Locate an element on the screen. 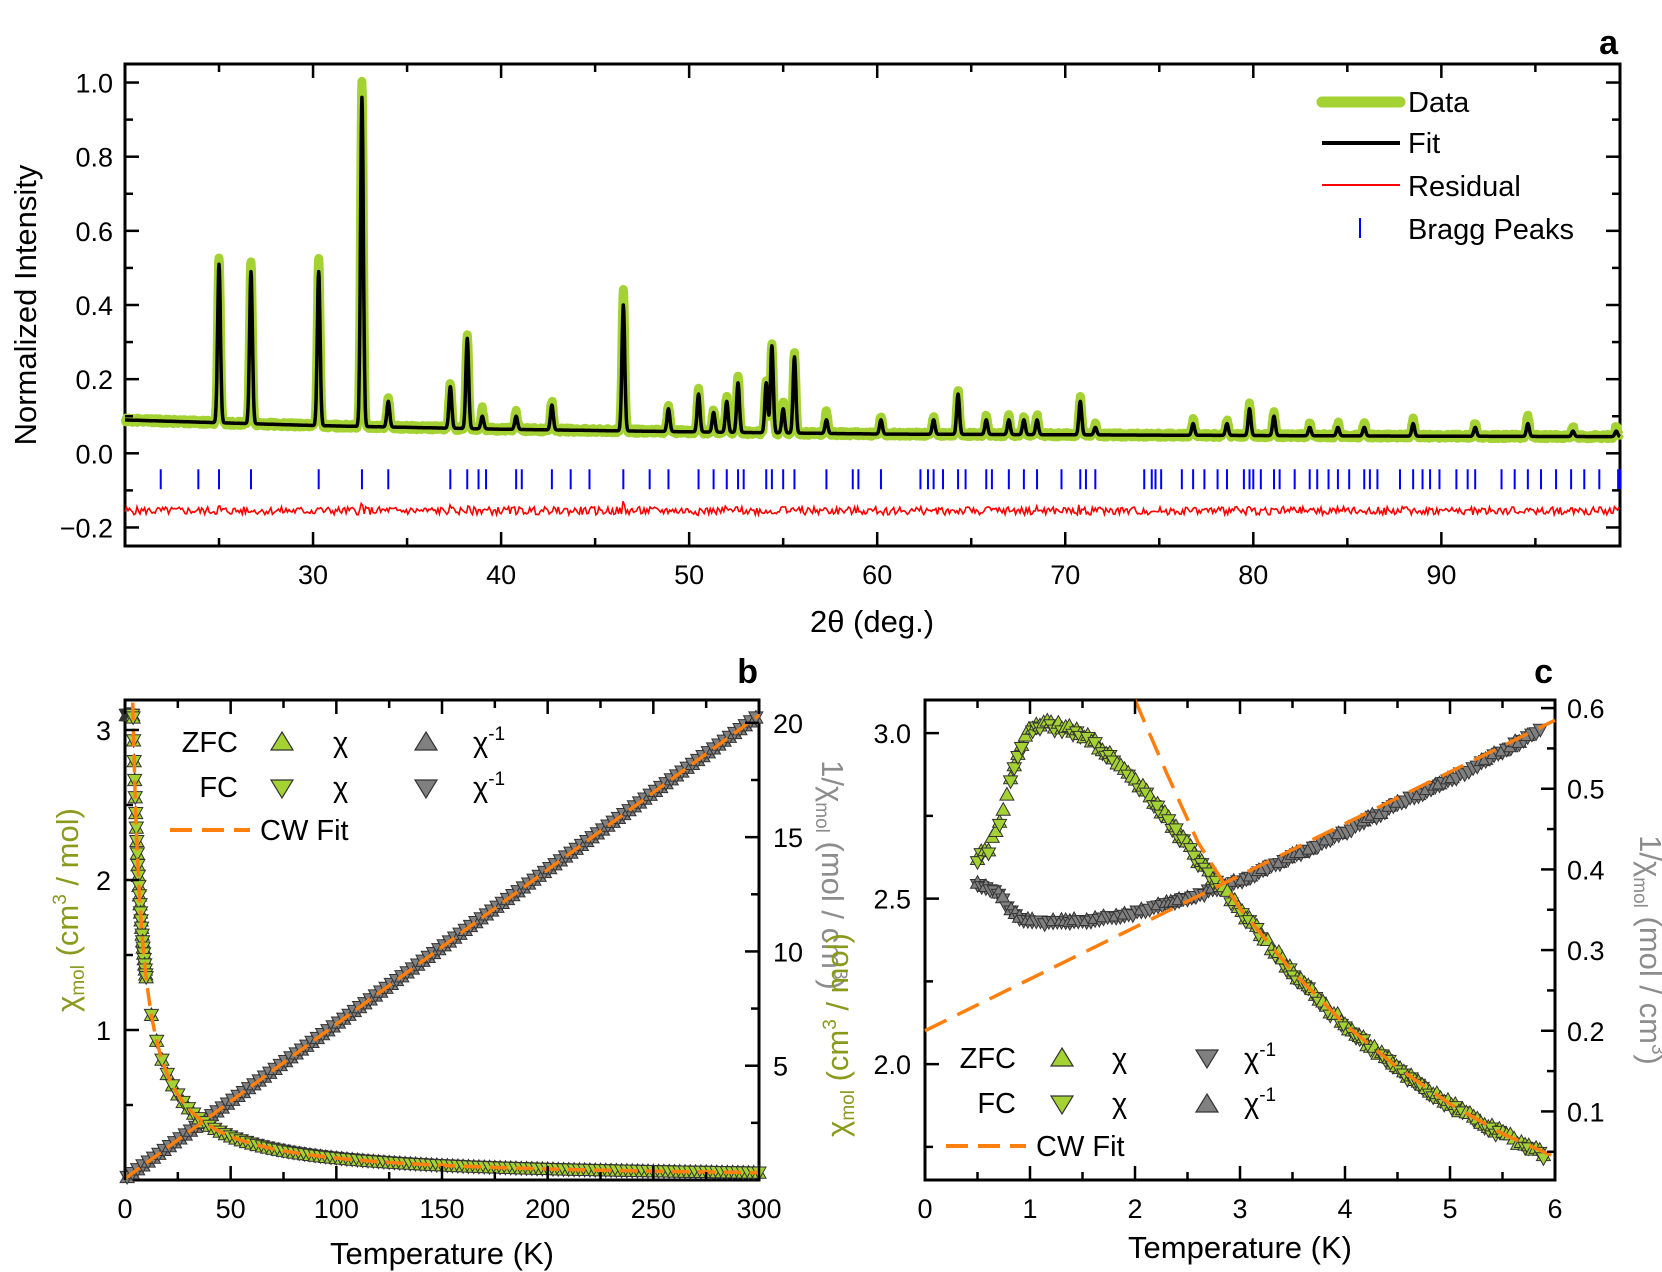 The height and width of the screenshot is (1272, 1662). y2-tick-label: 0.6 is located at coordinates (1586, 709).